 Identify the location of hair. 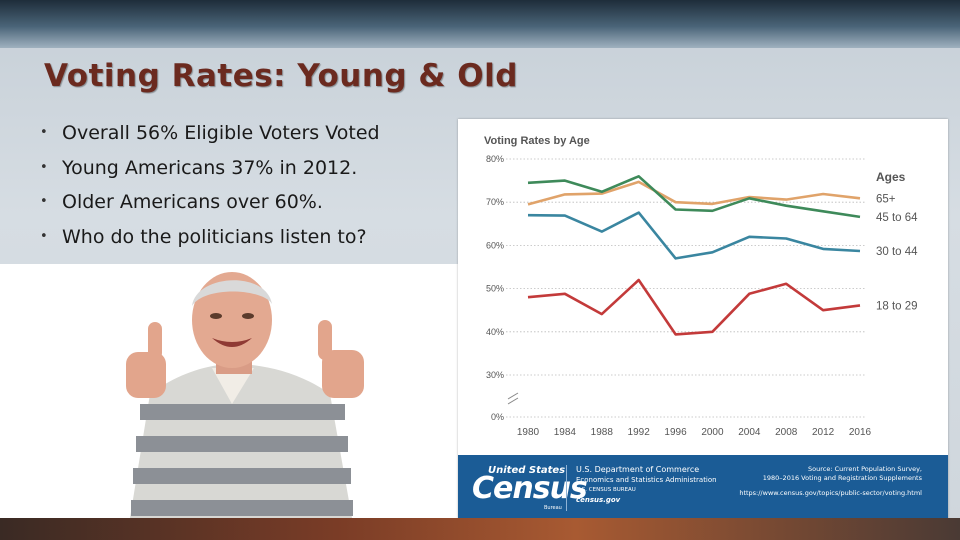
(232, 293).